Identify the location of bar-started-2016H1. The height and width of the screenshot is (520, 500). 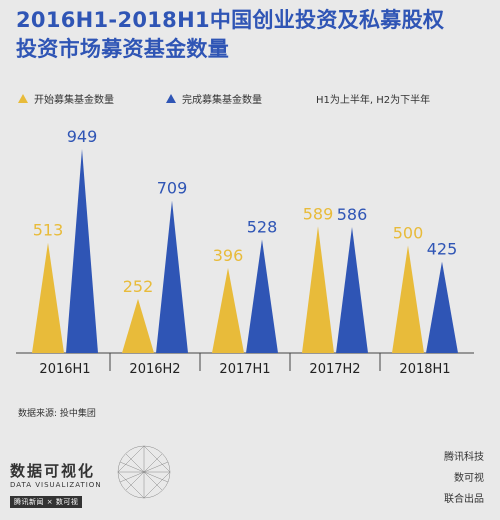
(48, 297).